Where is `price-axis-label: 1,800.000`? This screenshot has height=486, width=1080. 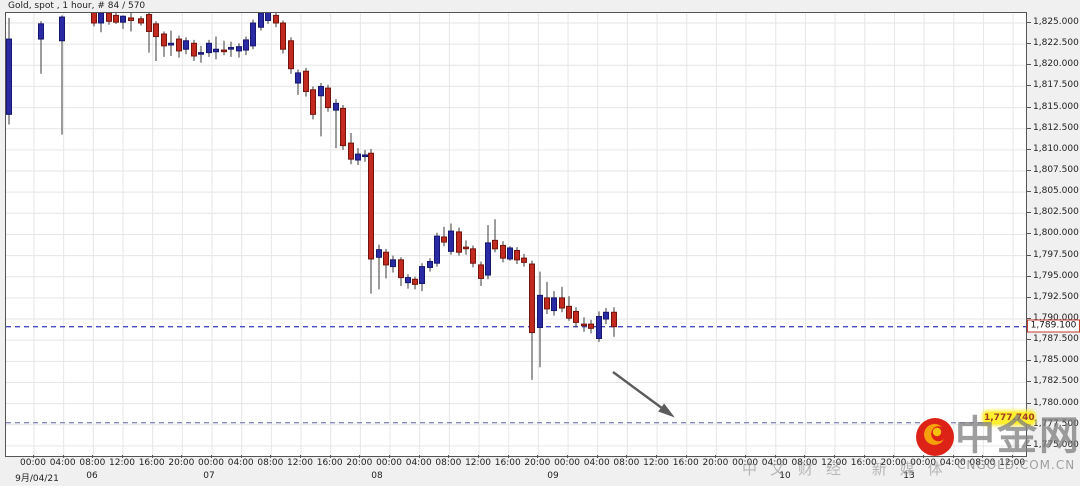
price-axis-label: 1,800.000 is located at coordinates (1053, 233).